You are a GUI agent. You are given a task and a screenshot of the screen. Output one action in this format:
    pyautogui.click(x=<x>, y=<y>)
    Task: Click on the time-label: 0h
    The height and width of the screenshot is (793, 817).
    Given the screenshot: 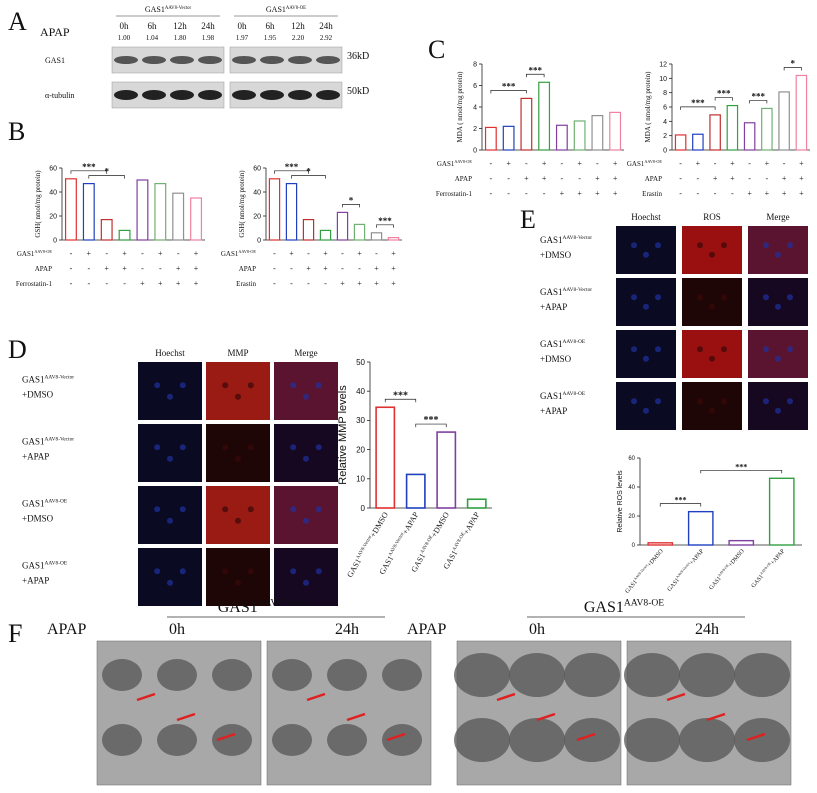 What is the action you would take?
    pyautogui.click(x=243, y=26)
    